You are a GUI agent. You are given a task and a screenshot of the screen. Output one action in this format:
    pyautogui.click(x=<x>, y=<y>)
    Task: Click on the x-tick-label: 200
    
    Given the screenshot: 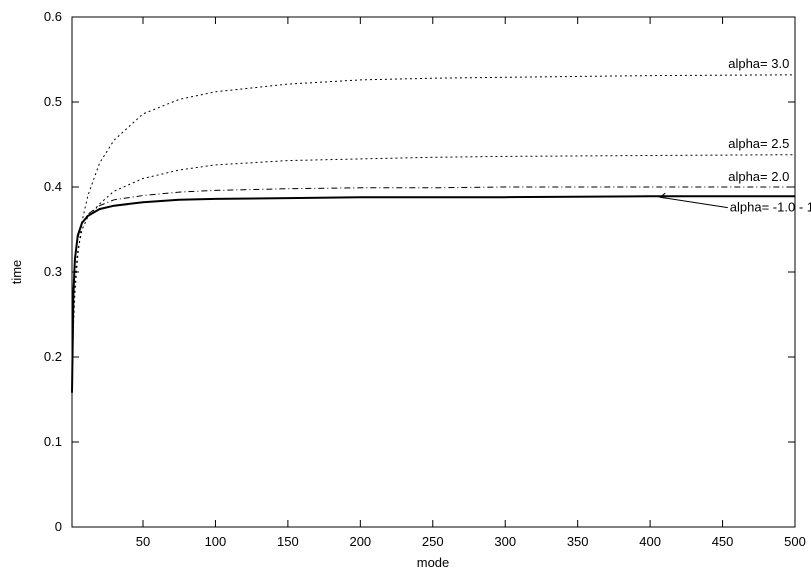 What is the action you would take?
    pyautogui.click(x=360, y=541)
    